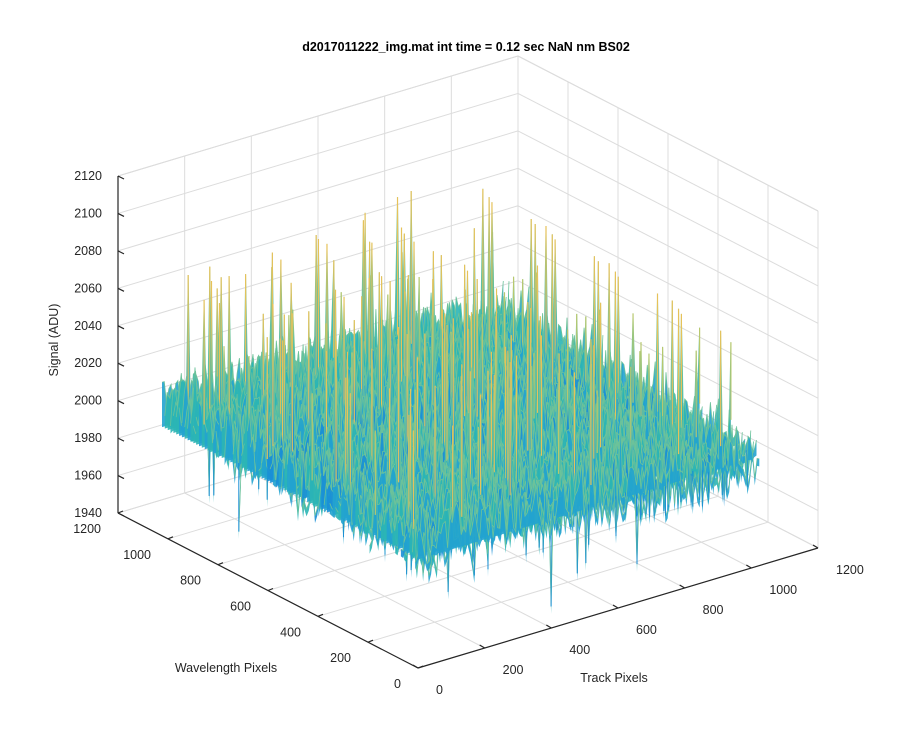 Image resolution: width=900 pixels, height=750 pixels. I want to click on y-tick-label: 1000, so click(137, 555).